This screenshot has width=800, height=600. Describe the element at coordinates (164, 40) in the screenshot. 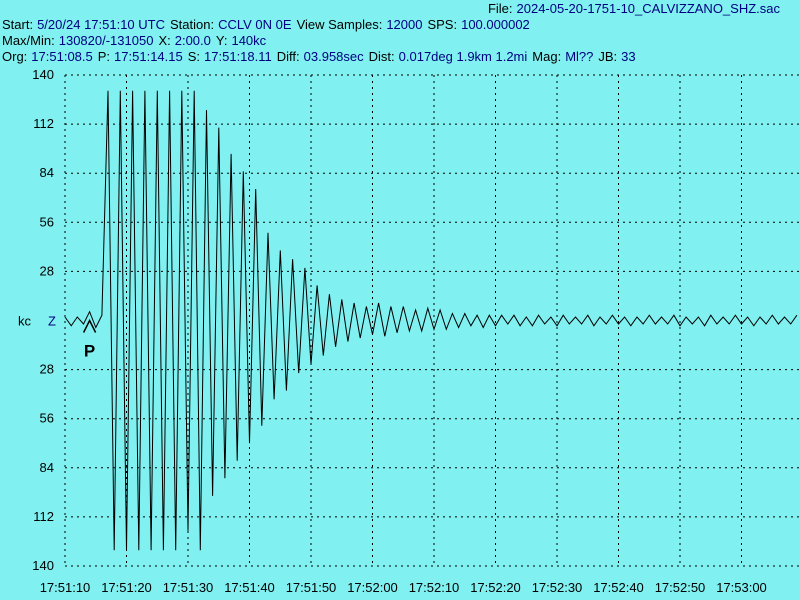

I see `header-key: X:` at that location.